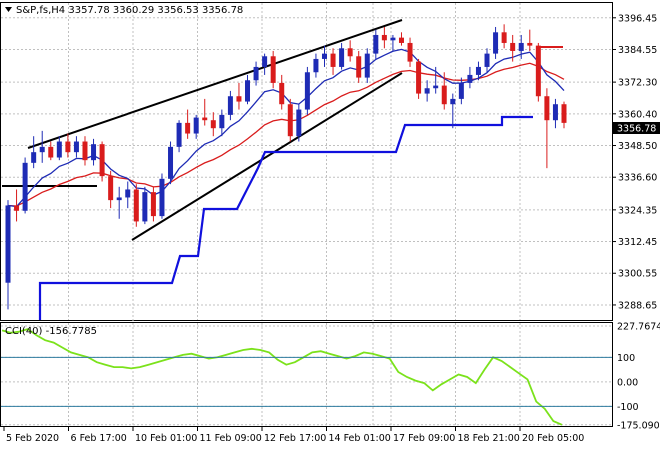 This screenshot has width=660, height=450. I want to click on menu-triangle-icon, so click(8, 9).